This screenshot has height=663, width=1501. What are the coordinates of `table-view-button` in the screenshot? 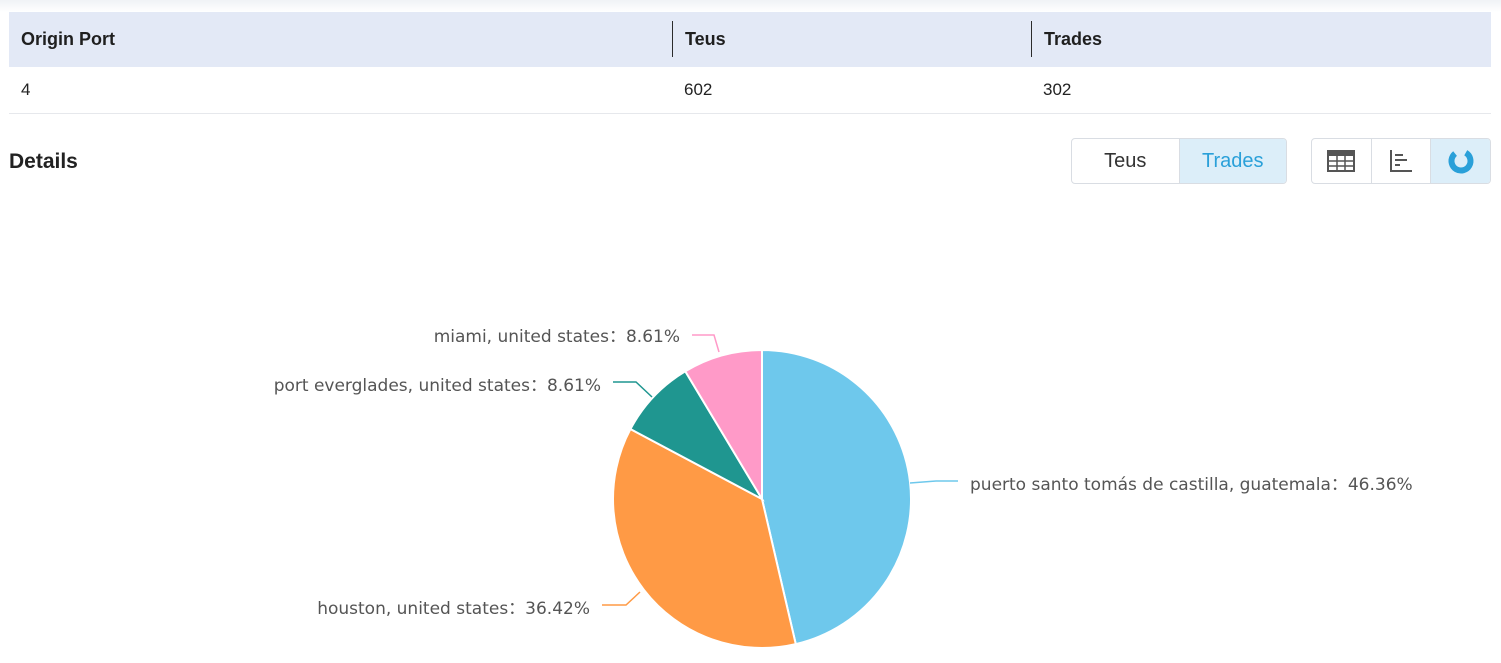 It's located at (1341, 161).